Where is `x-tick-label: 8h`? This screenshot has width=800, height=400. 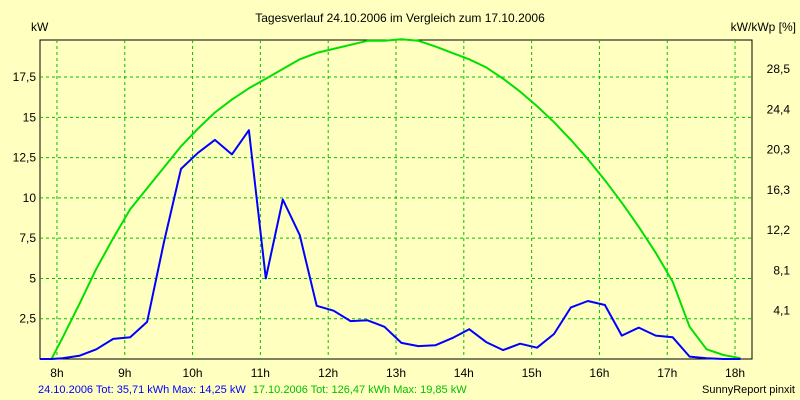
x-tick-label: 8h is located at coordinates (56, 373).